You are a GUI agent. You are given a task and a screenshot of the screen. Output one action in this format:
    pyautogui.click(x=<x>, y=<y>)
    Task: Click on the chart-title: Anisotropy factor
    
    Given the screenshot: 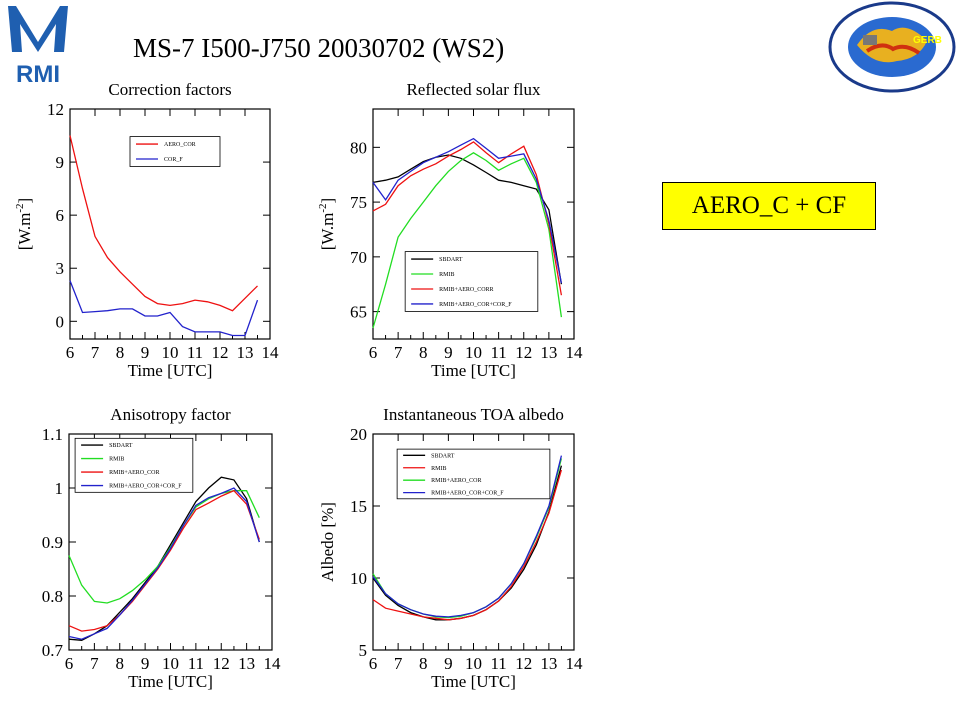 What is the action you would take?
    pyautogui.click(x=170, y=414)
    